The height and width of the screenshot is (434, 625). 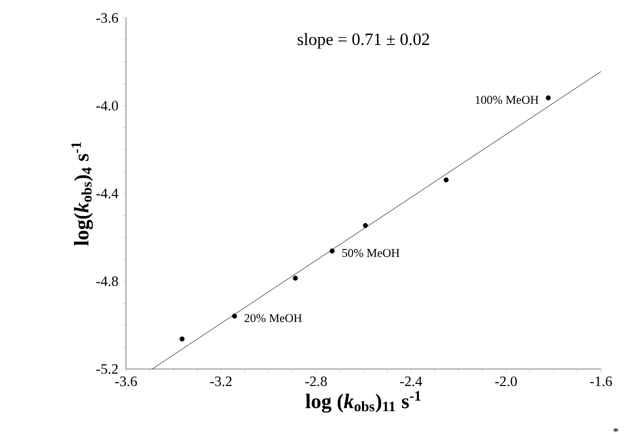 What do you see at coordinates (316, 381) in the screenshot?
I see `x-tick-label: -2.8` at bounding box center [316, 381].